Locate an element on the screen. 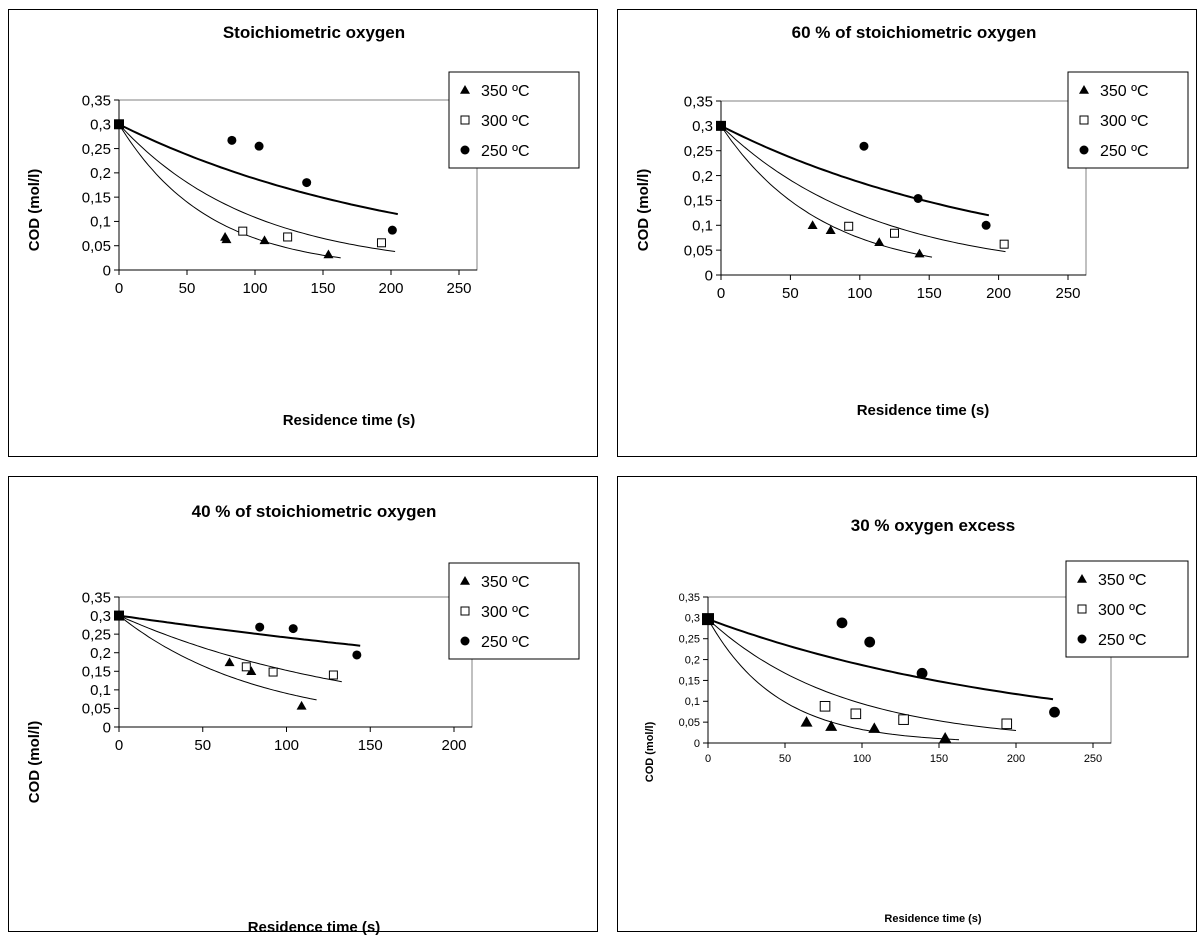  x-tick-label: 250 is located at coordinates (1067, 293).